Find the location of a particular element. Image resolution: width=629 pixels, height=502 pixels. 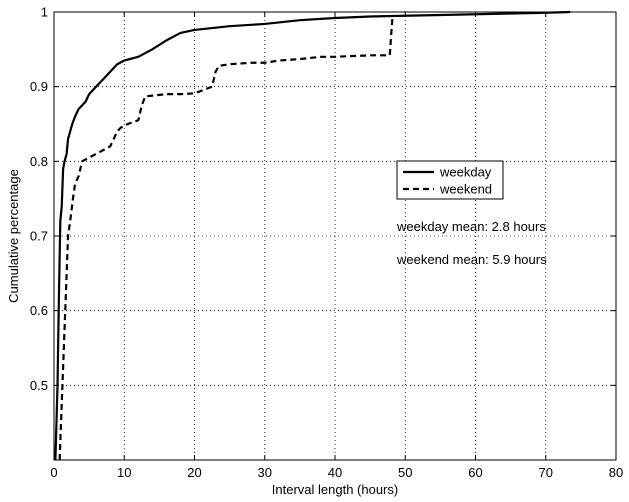

legend-label-weekday: weekday is located at coordinates (465, 172).